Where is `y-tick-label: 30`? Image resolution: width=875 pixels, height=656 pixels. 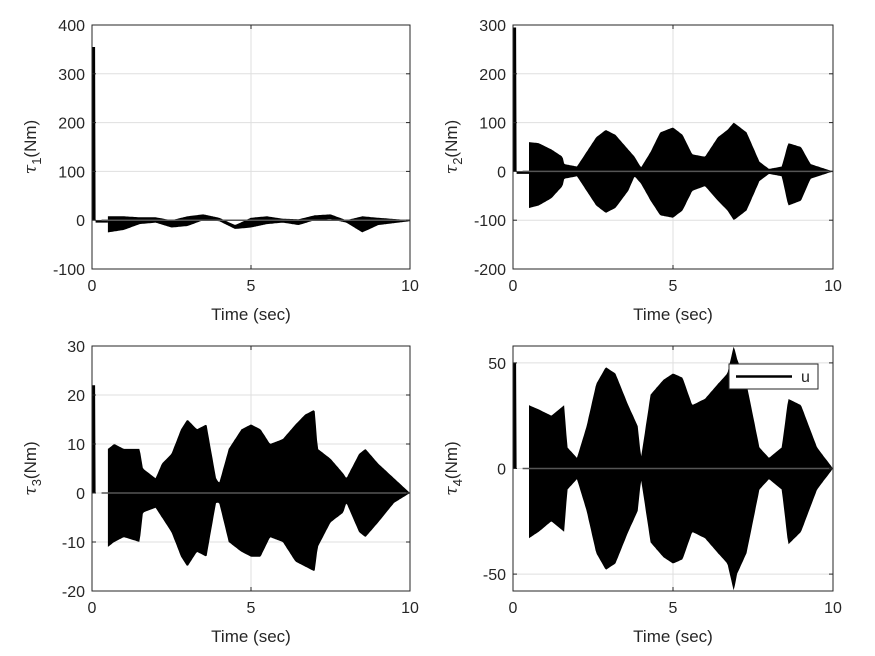
y-tick-label: 30 is located at coordinates (76, 347).